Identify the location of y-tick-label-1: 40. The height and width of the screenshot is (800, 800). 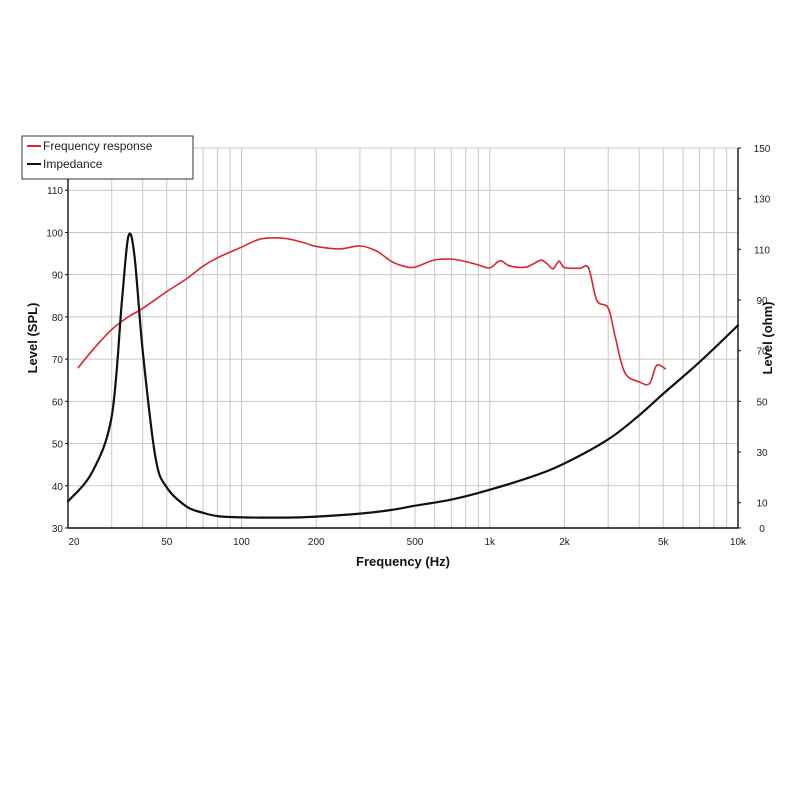
(58, 487).